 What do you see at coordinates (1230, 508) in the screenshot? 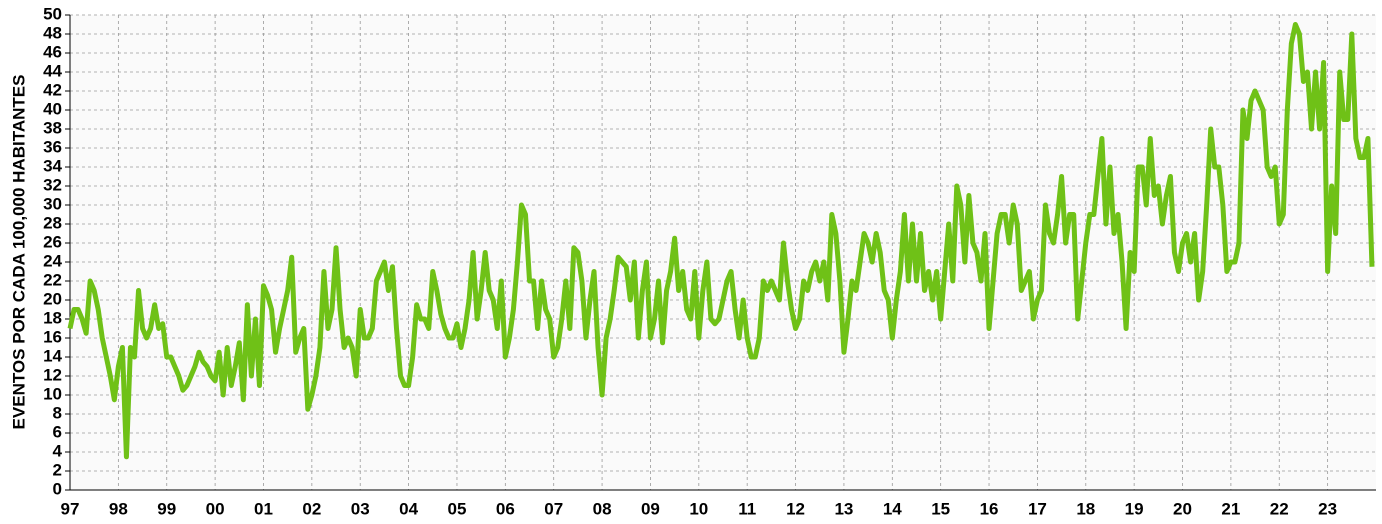
I see `x-tick-label: 21` at bounding box center [1230, 508].